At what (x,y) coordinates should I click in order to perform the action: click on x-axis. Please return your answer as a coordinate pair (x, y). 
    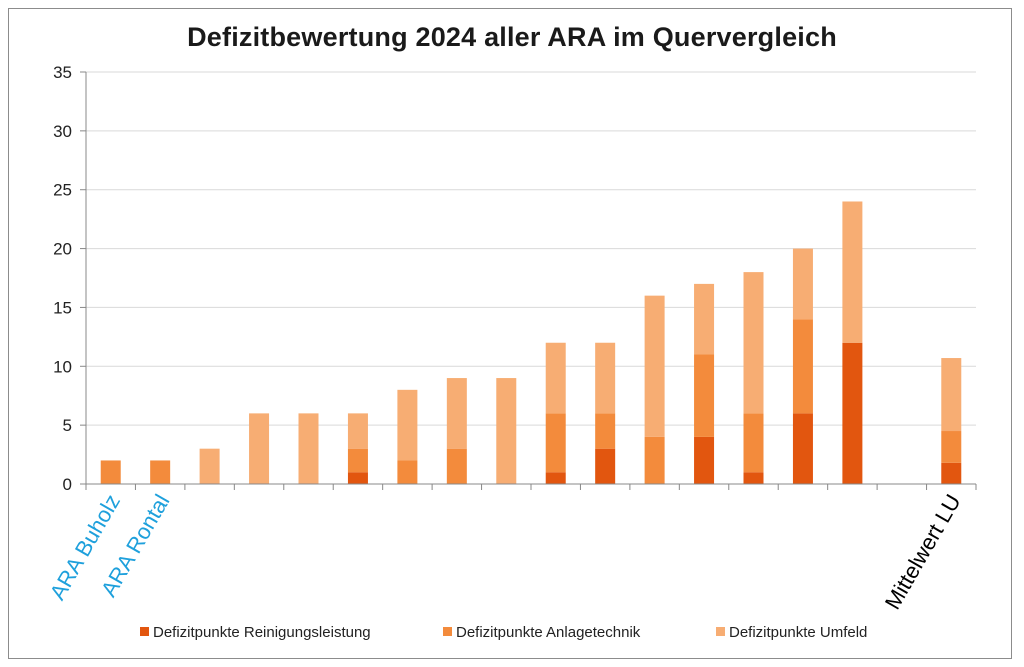
    Looking at the image, I should click on (531, 486).